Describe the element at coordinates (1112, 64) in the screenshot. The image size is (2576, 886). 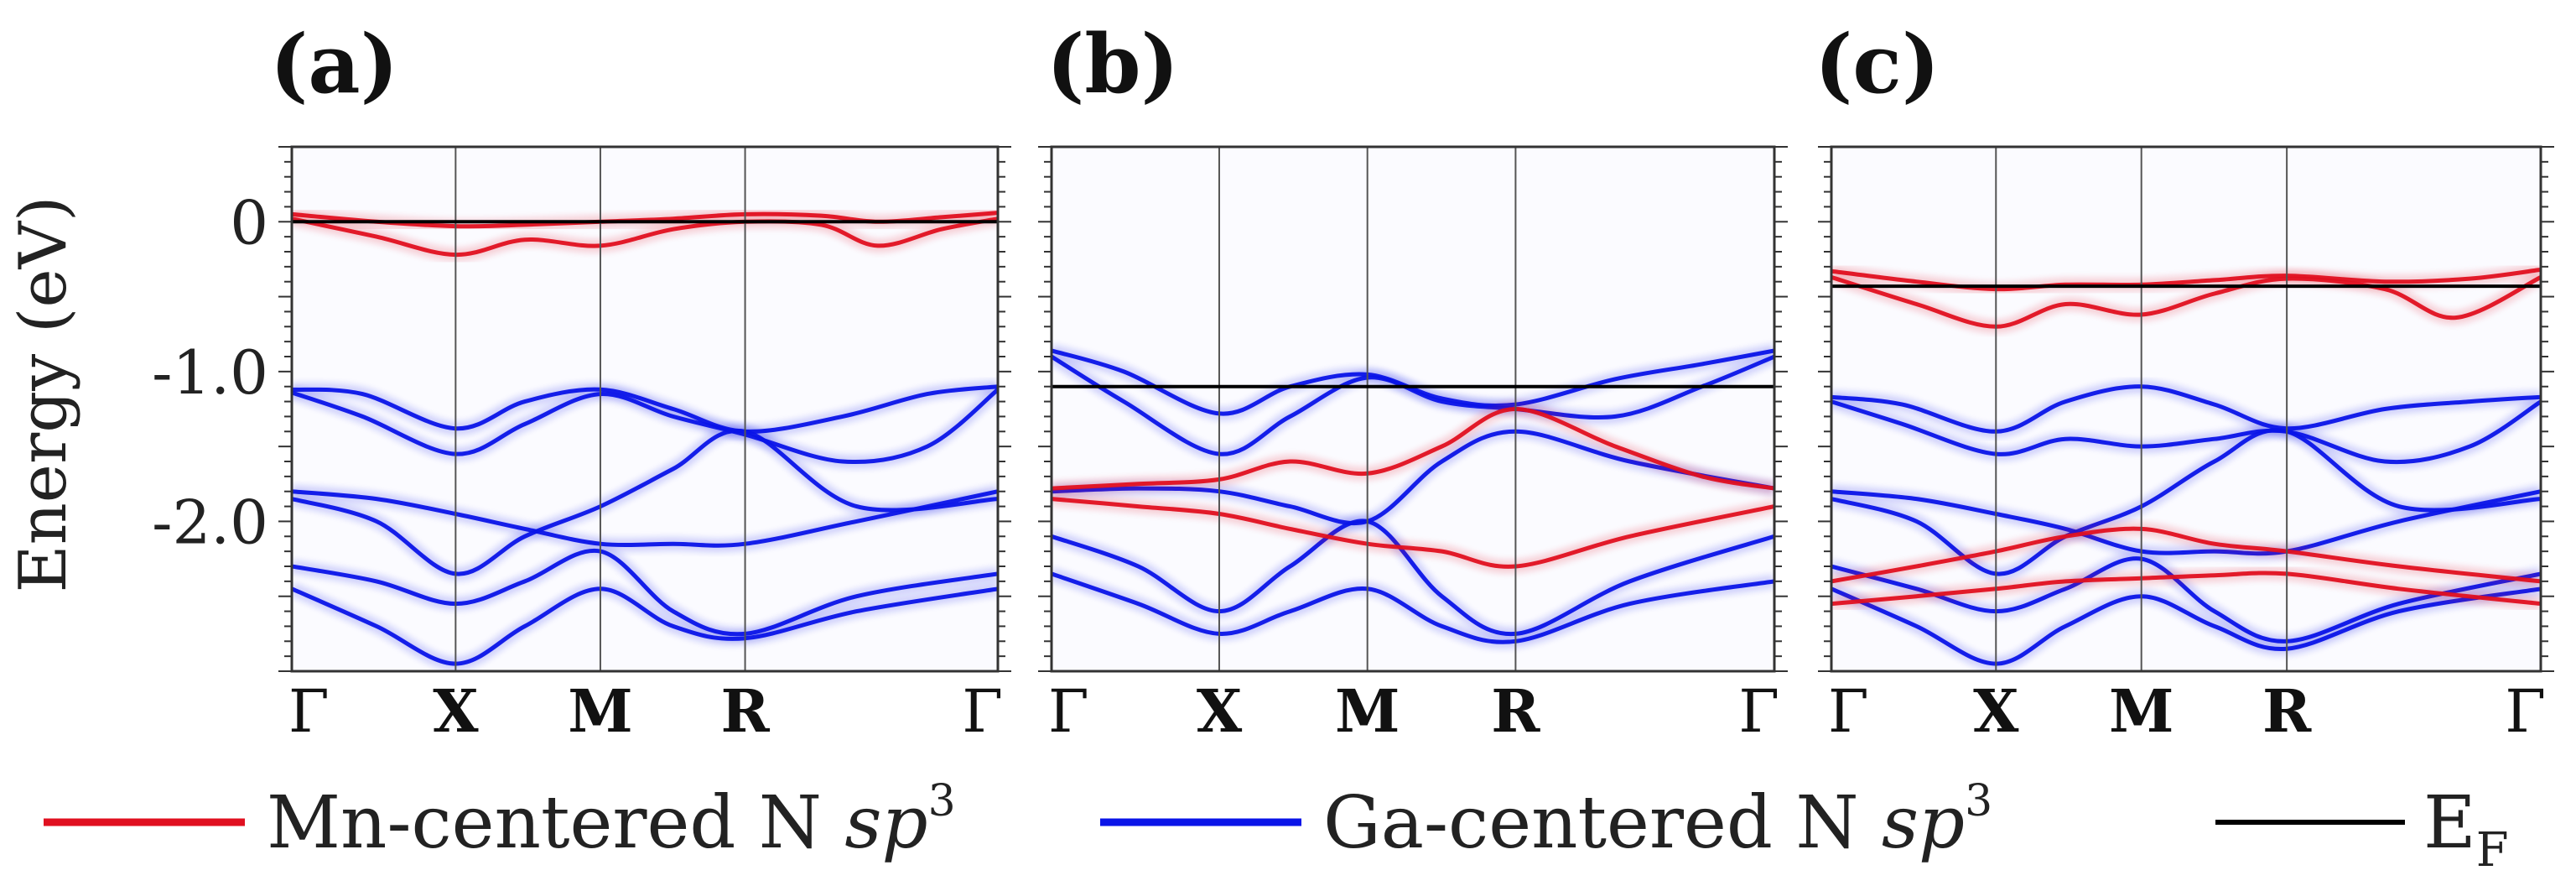
I see `panel-label-b: (b)` at that location.